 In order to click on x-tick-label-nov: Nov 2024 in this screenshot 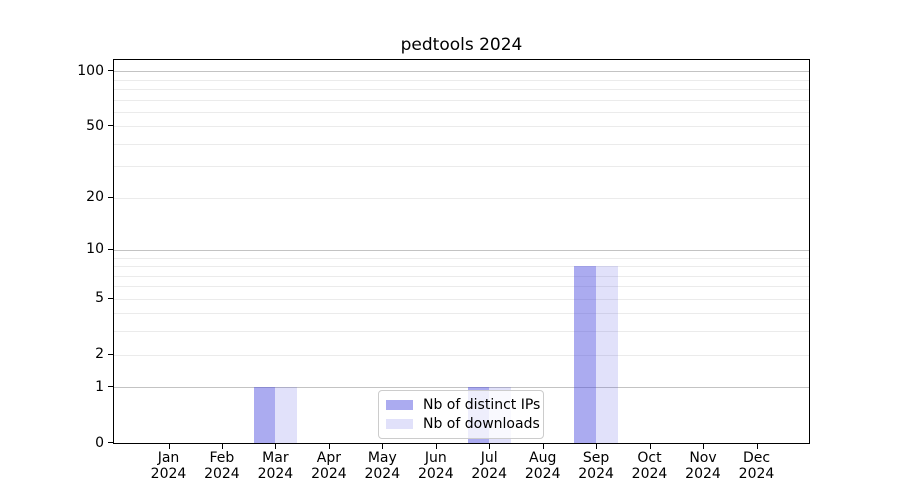, I will do `click(703, 466)`.